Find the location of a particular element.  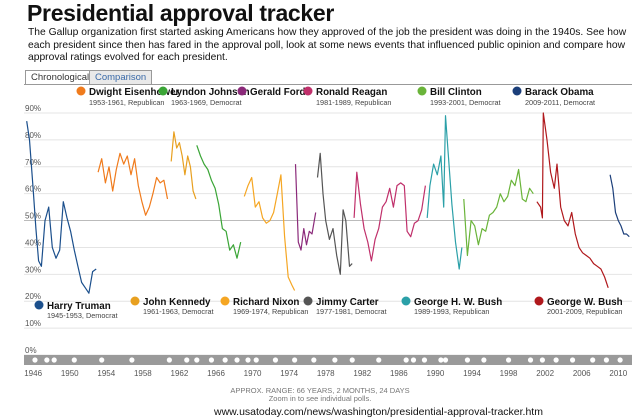

legend-name-8: George H. W. Bush is located at coordinates (458, 302).